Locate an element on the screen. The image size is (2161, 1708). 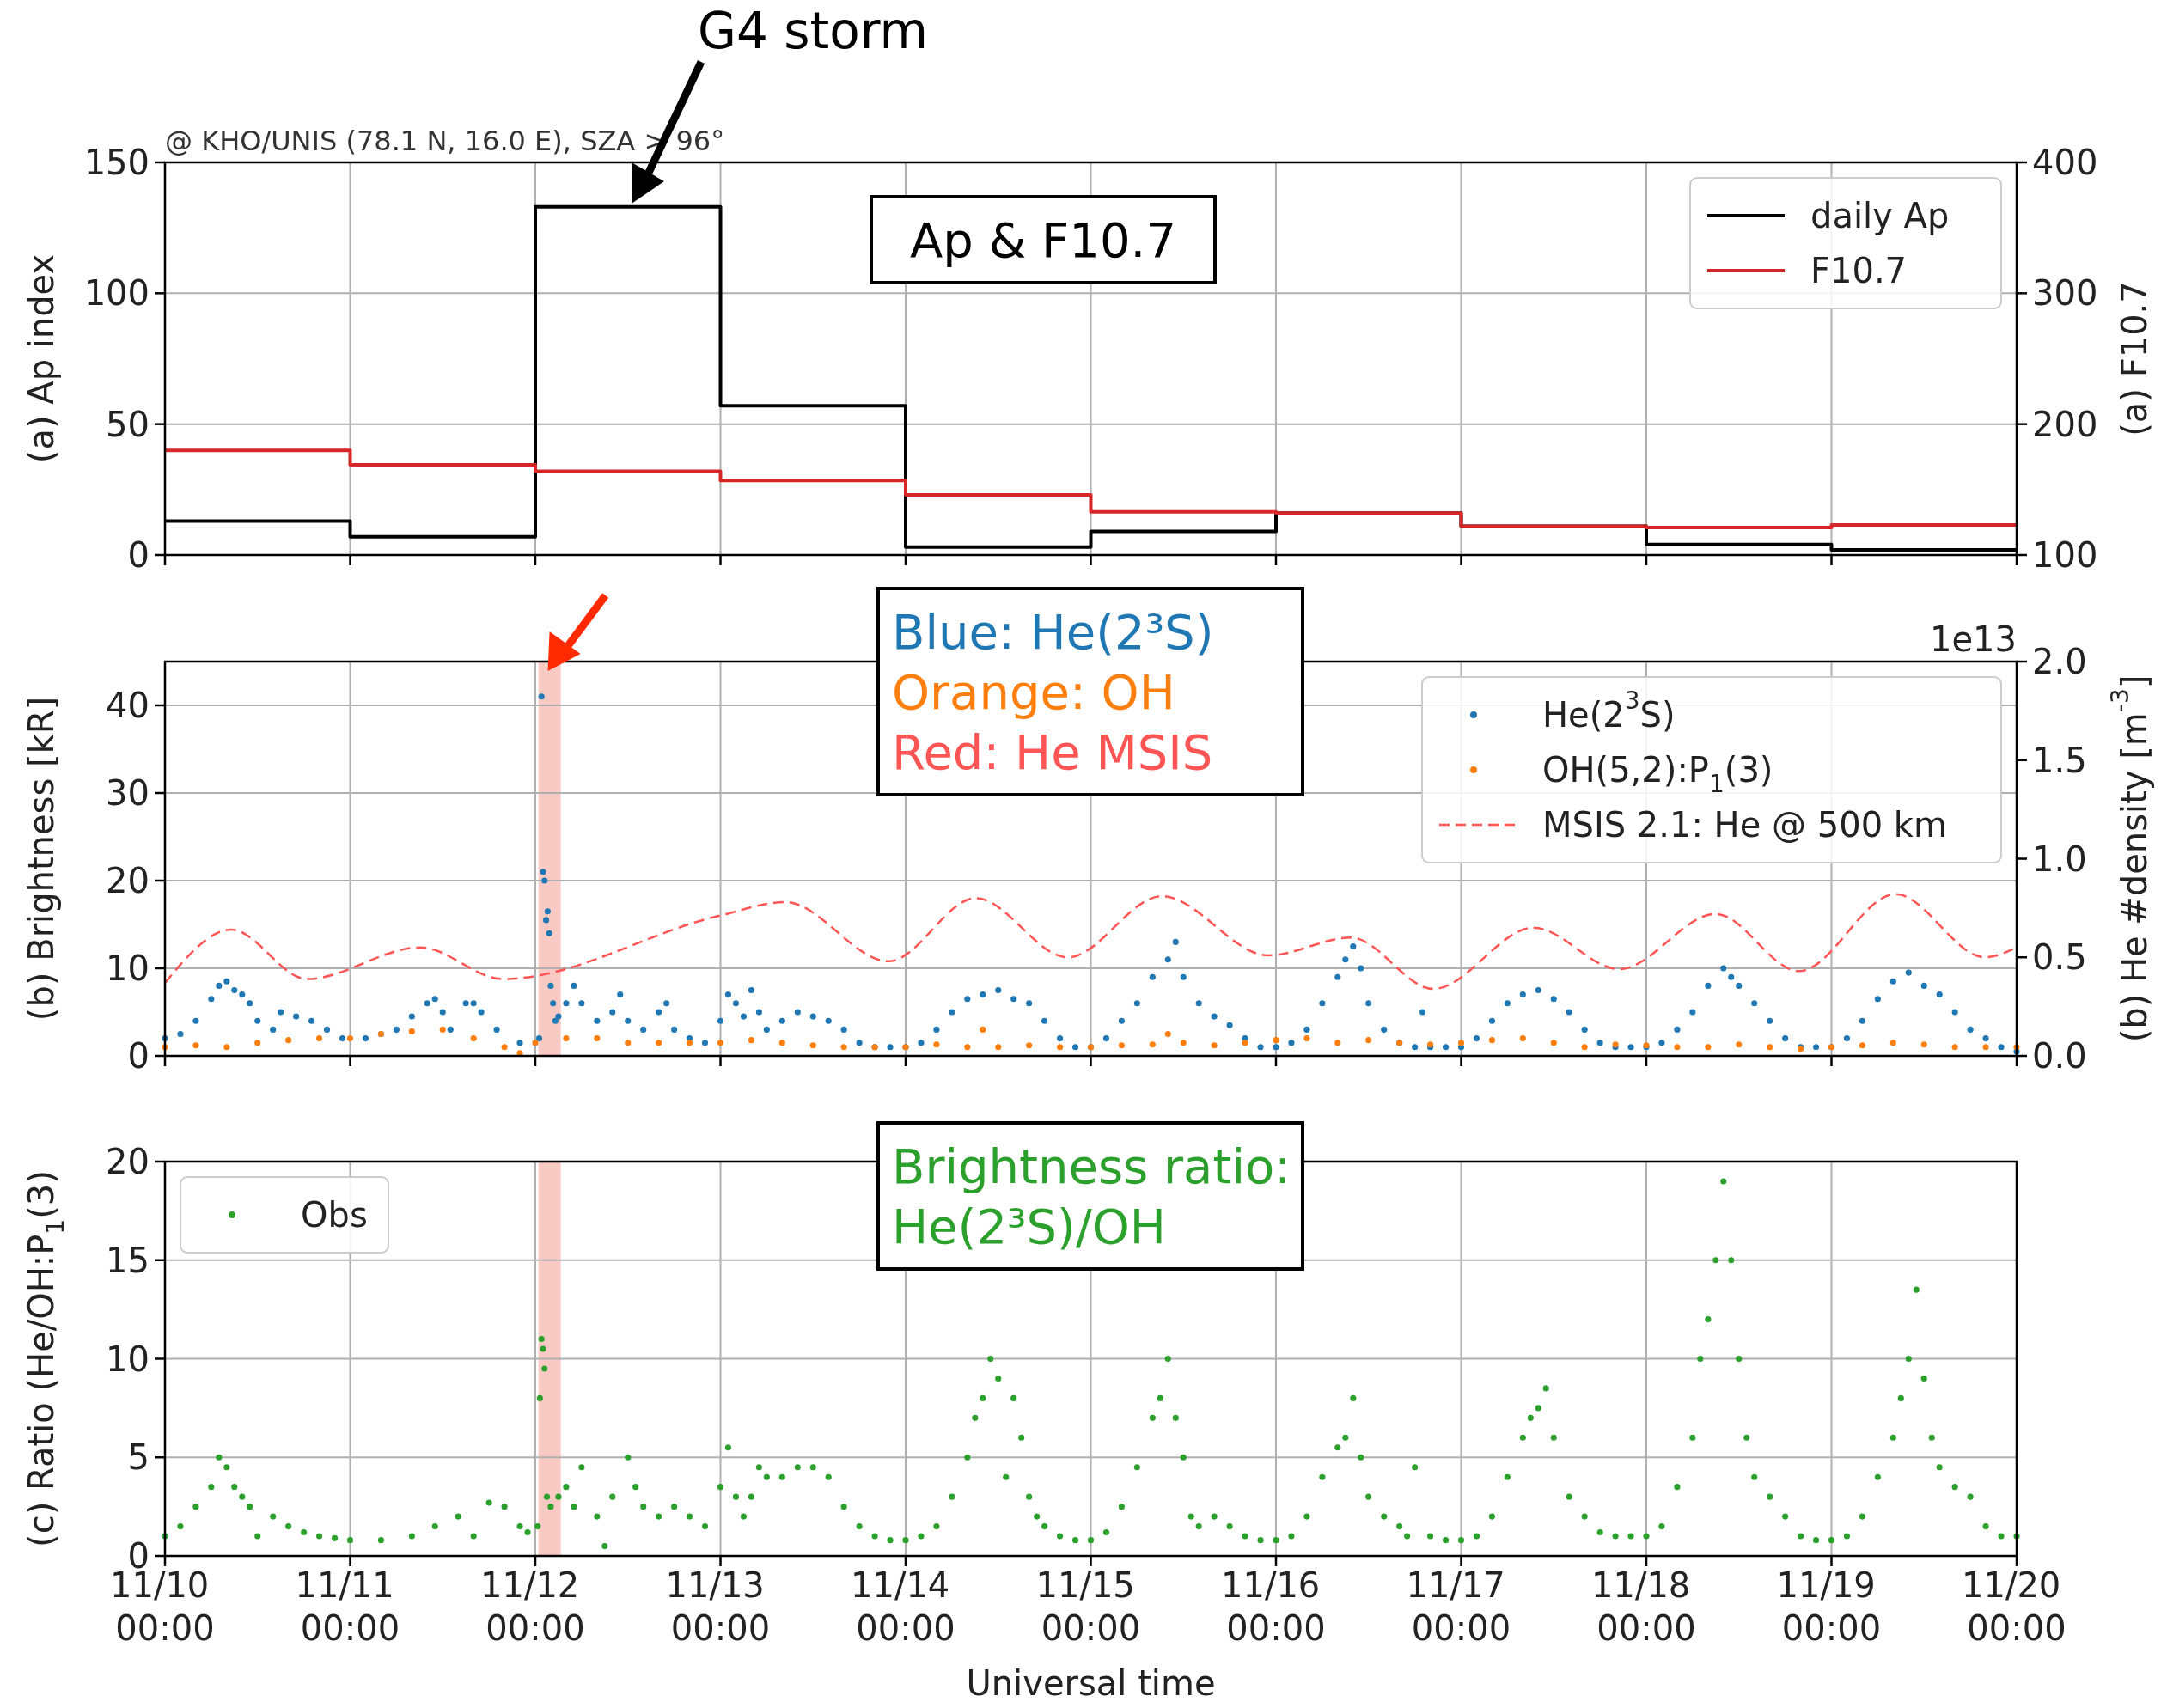
annotation: Ap & F10.7 is located at coordinates (1043, 239).